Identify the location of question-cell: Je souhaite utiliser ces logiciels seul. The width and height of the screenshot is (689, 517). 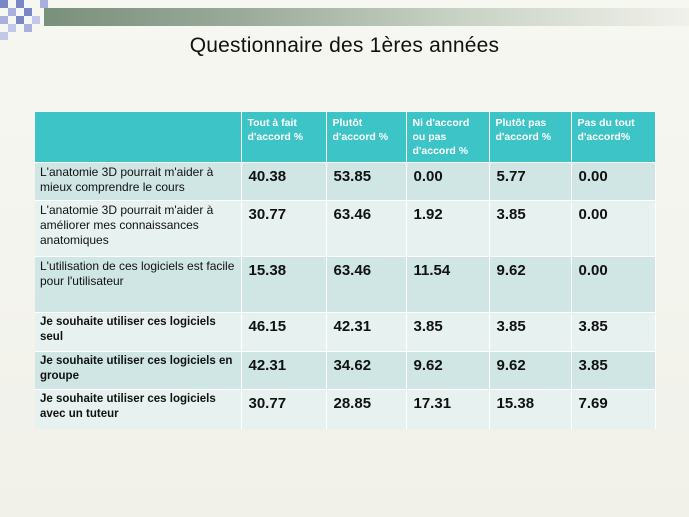
(138, 332).